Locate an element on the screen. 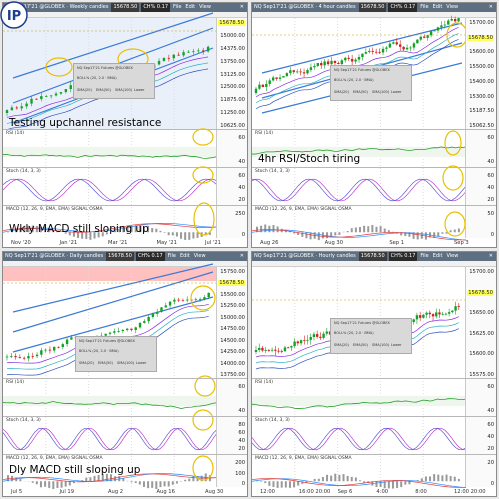  last-price: 15678.50 is located at coordinates (372, 7).